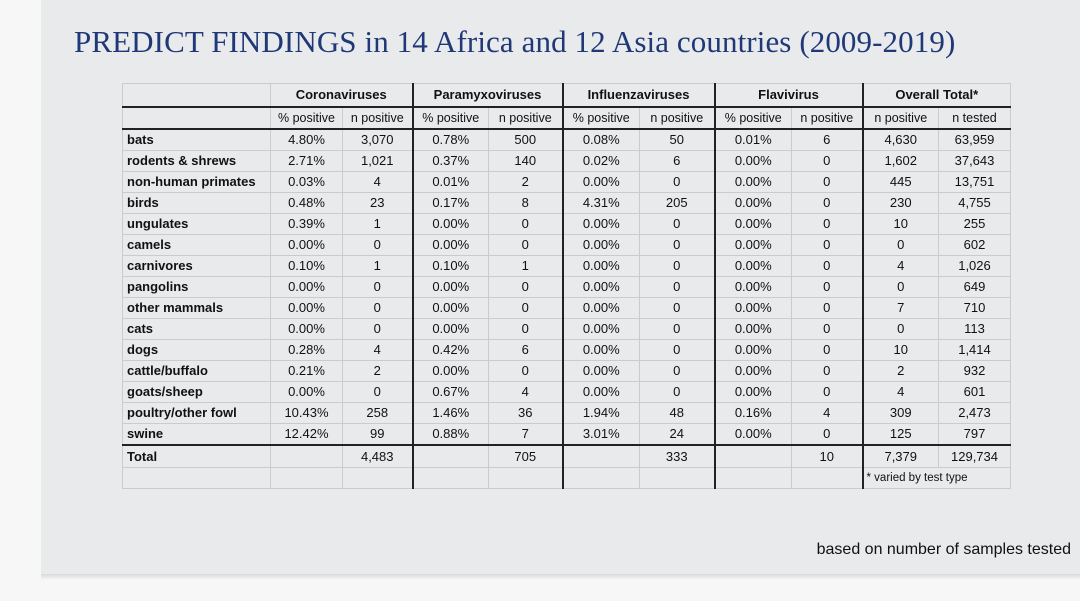 The image size is (1080, 601). I want to click on value-cell: 797, so click(974, 434).